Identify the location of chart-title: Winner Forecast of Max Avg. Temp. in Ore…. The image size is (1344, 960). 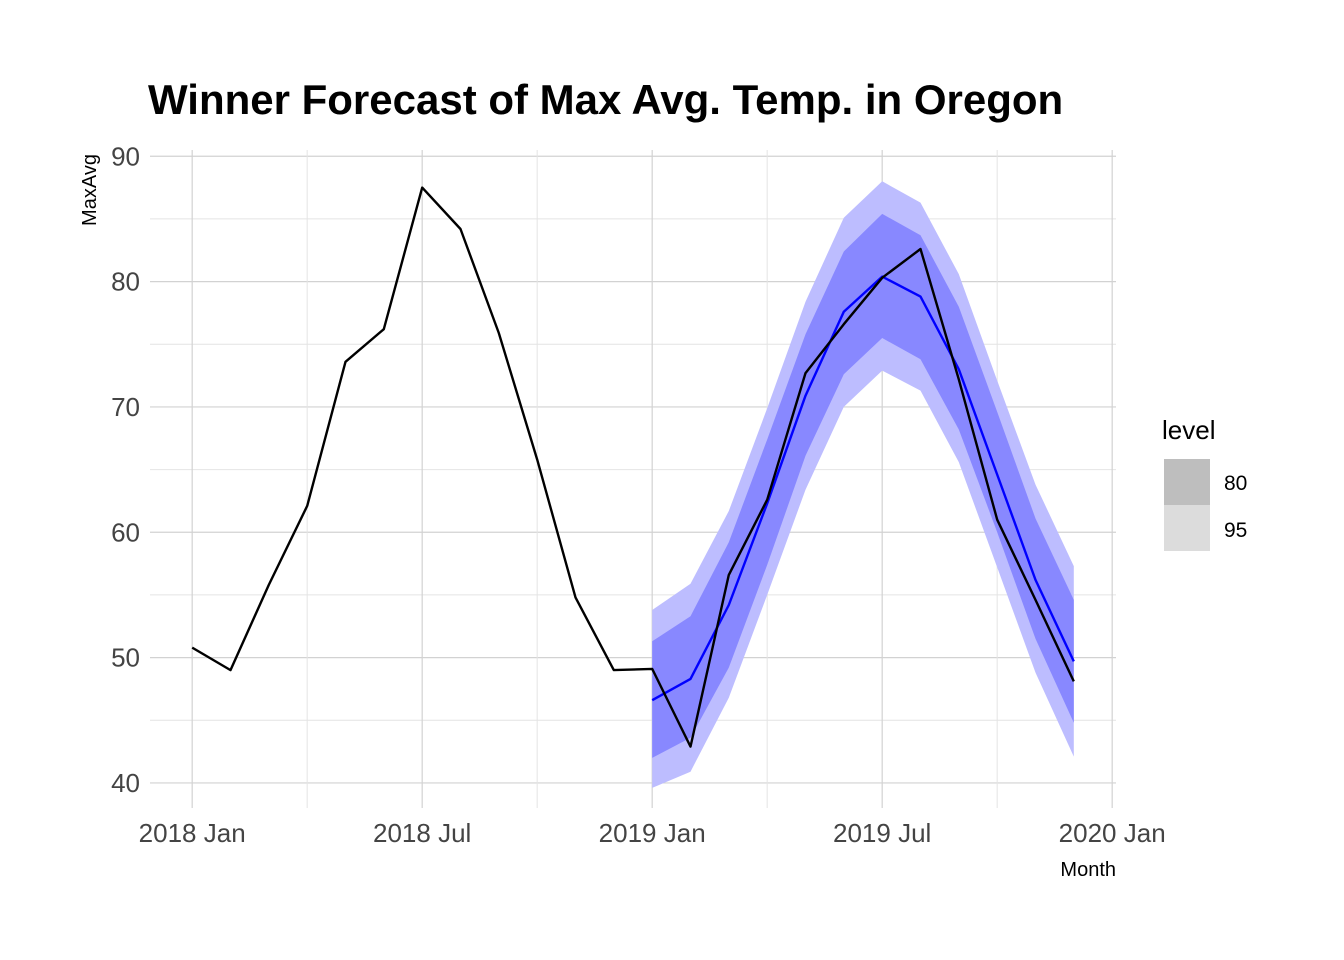
(605, 99).